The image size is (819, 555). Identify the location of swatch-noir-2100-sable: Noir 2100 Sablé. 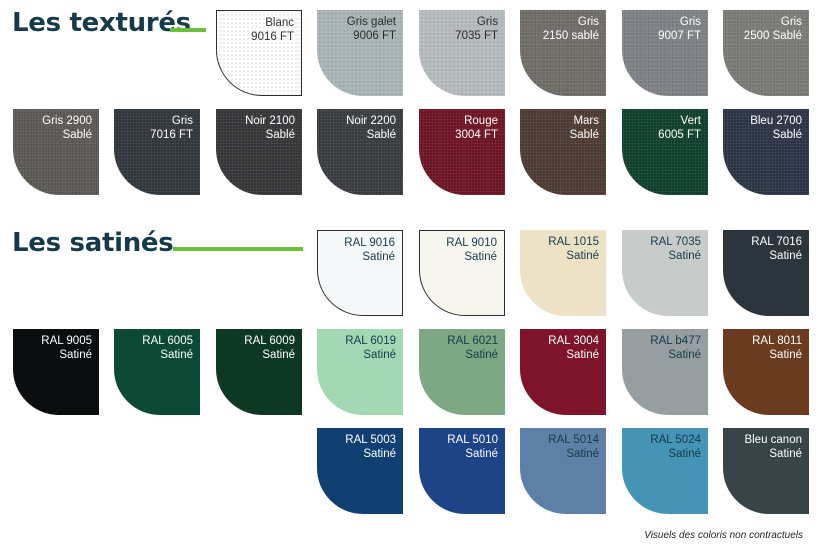
(259, 152).